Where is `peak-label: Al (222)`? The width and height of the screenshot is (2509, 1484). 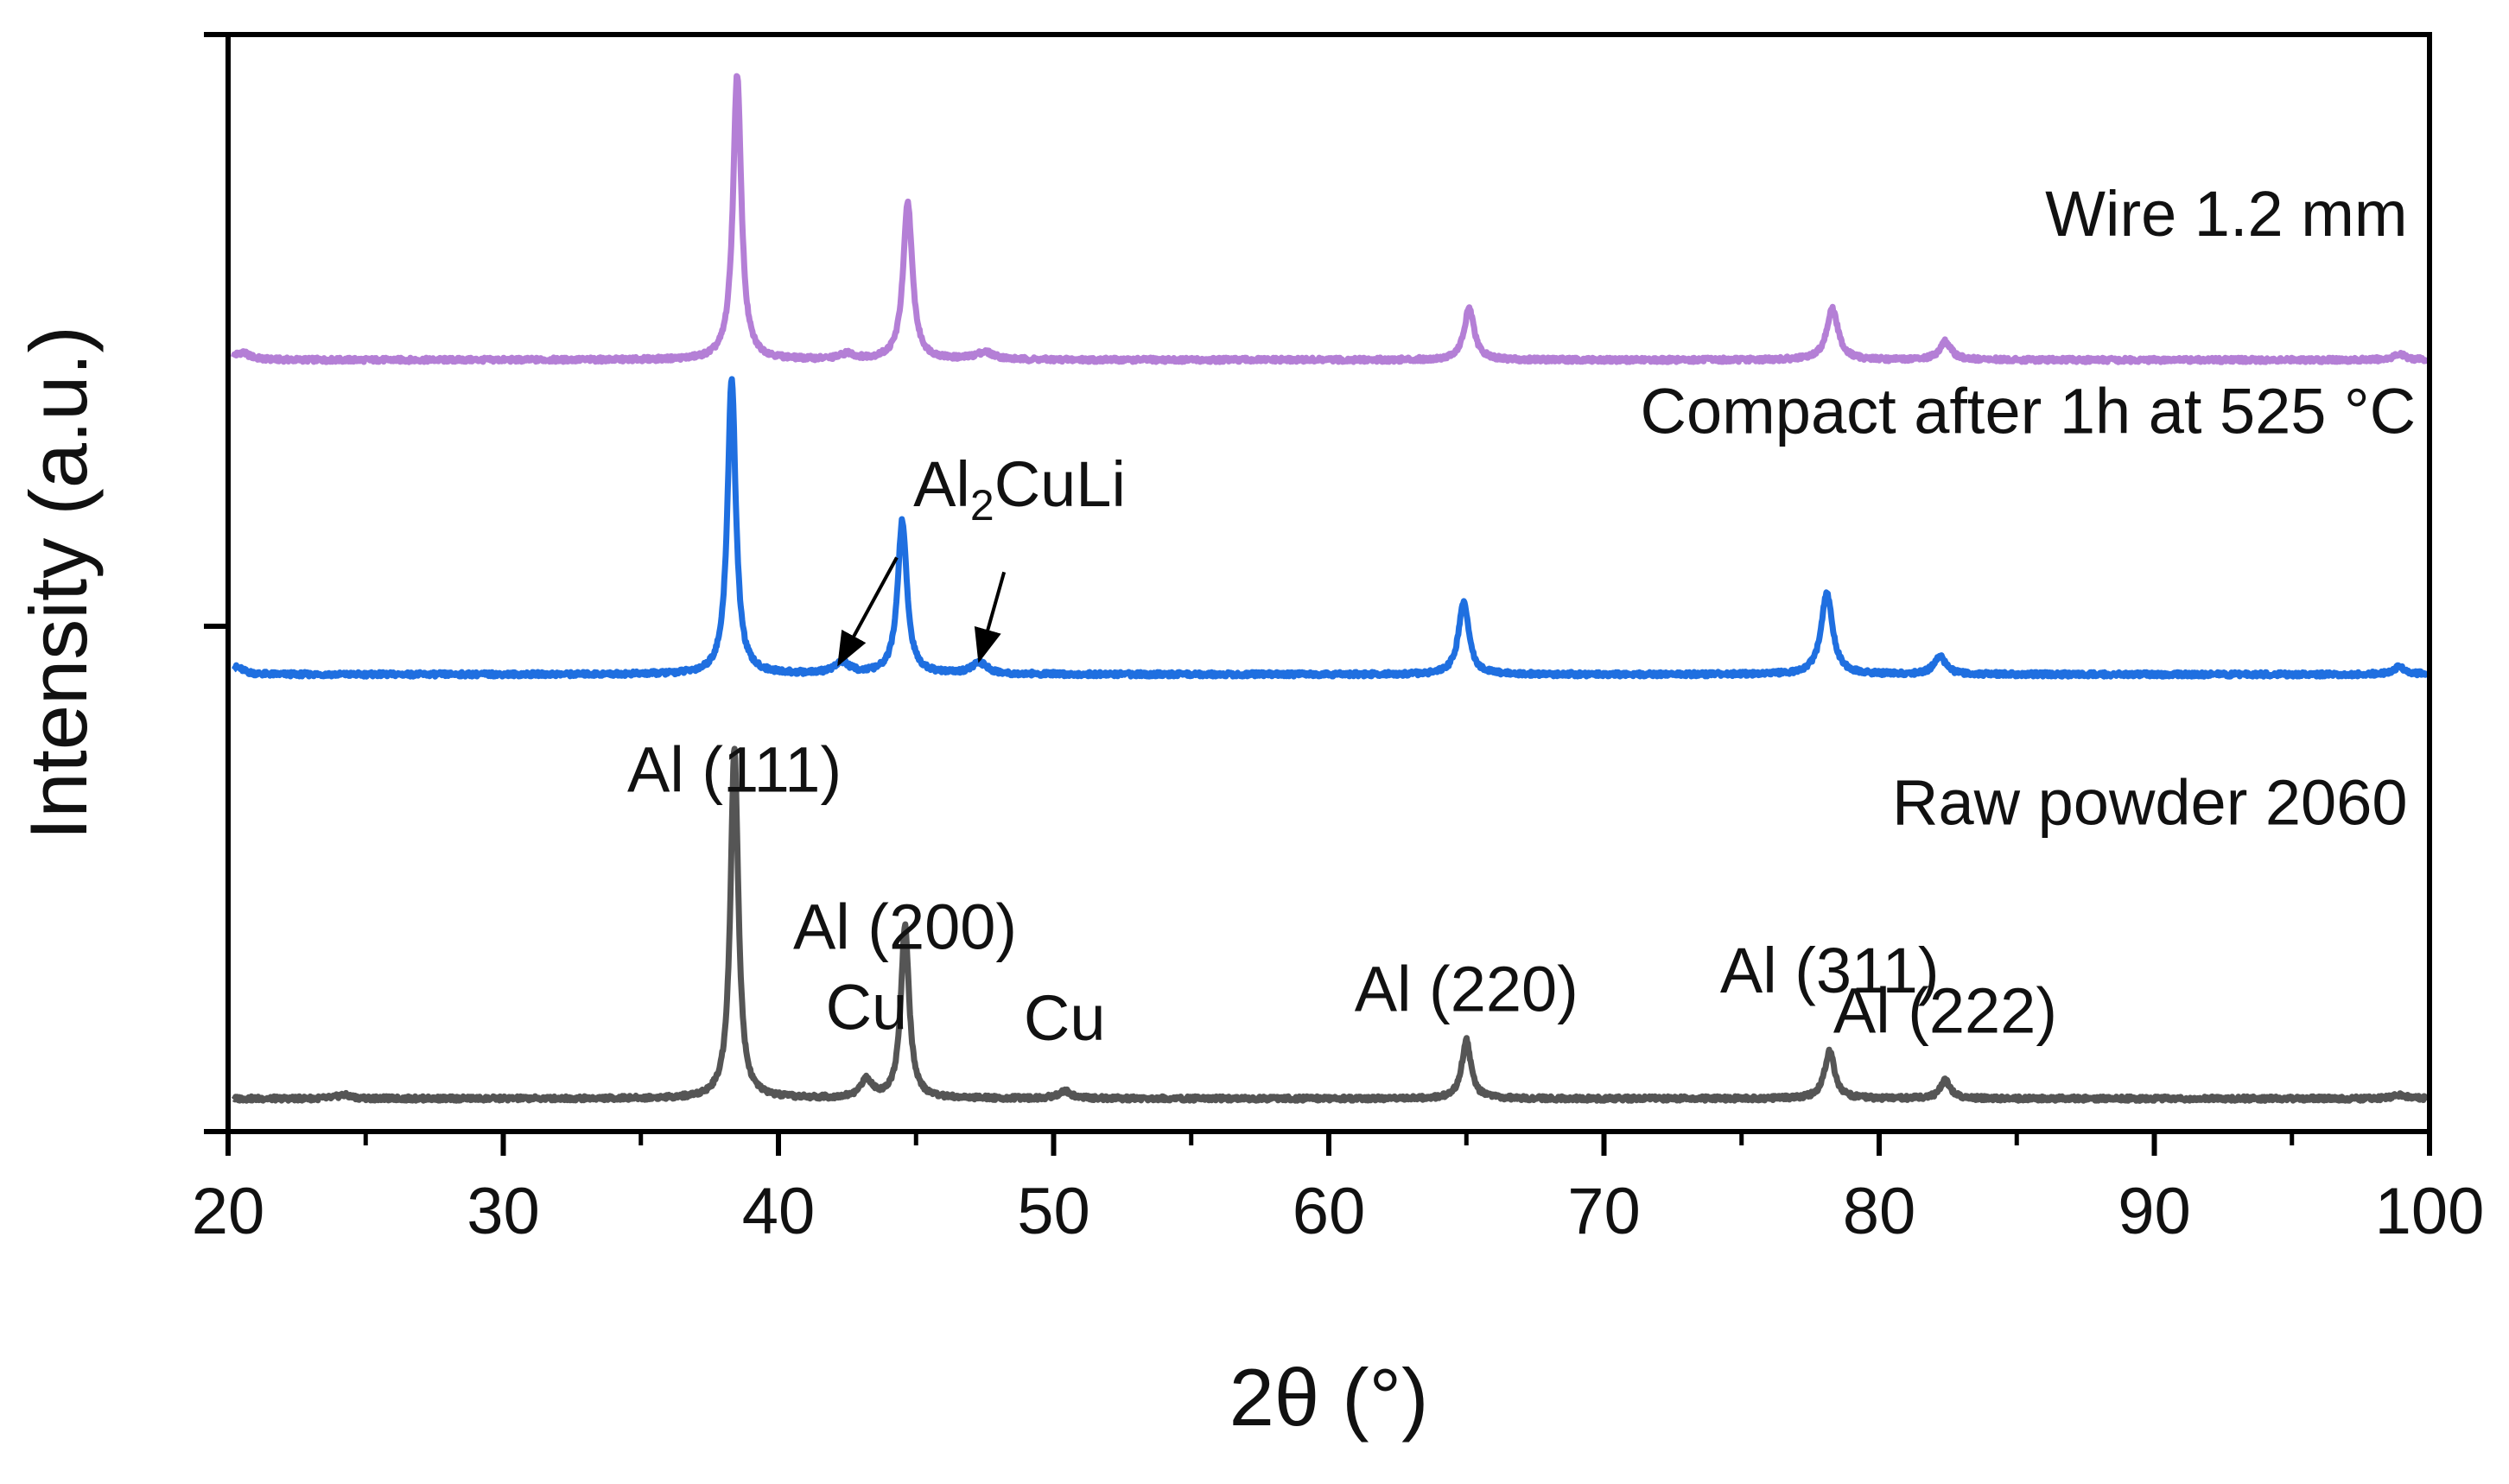 peak-label: Al (222) is located at coordinates (1945, 1011).